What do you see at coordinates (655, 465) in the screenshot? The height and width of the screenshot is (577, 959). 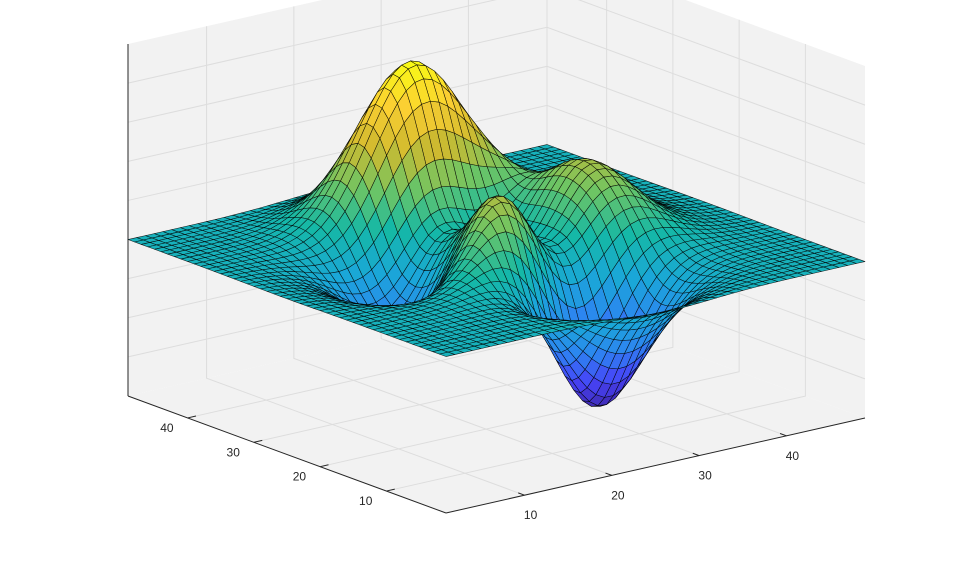 I see `x-axis-line` at bounding box center [655, 465].